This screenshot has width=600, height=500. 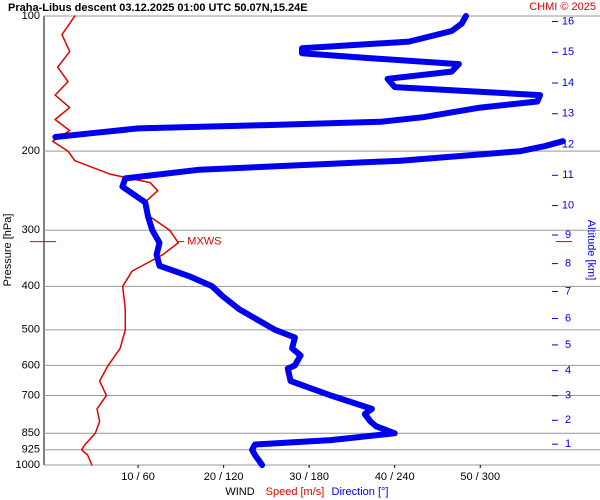 What do you see at coordinates (567, 175) in the screenshot?
I see `y2-tick-label: 11` at bounding box center [567, 175].